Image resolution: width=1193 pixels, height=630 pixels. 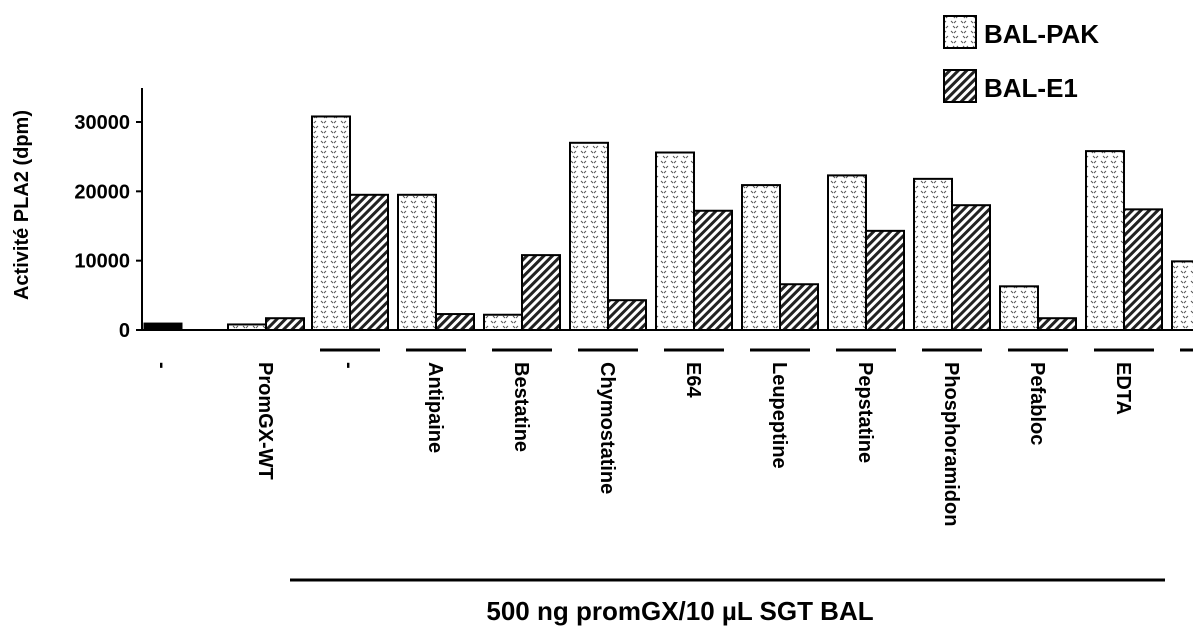 What do you see at coordinates (1123, 388) in the screenshot?
I see `category-label: EDTA` at bounding box center [1123, 388].